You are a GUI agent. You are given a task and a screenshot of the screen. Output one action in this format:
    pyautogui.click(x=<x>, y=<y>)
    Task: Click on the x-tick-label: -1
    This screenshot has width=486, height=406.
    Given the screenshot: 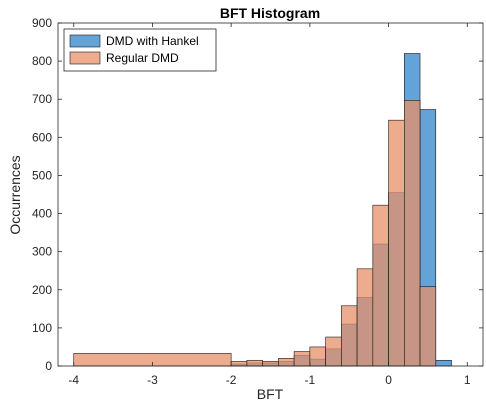 What is the action you would take?
    pyautogui.click(x=310, y=380)
    